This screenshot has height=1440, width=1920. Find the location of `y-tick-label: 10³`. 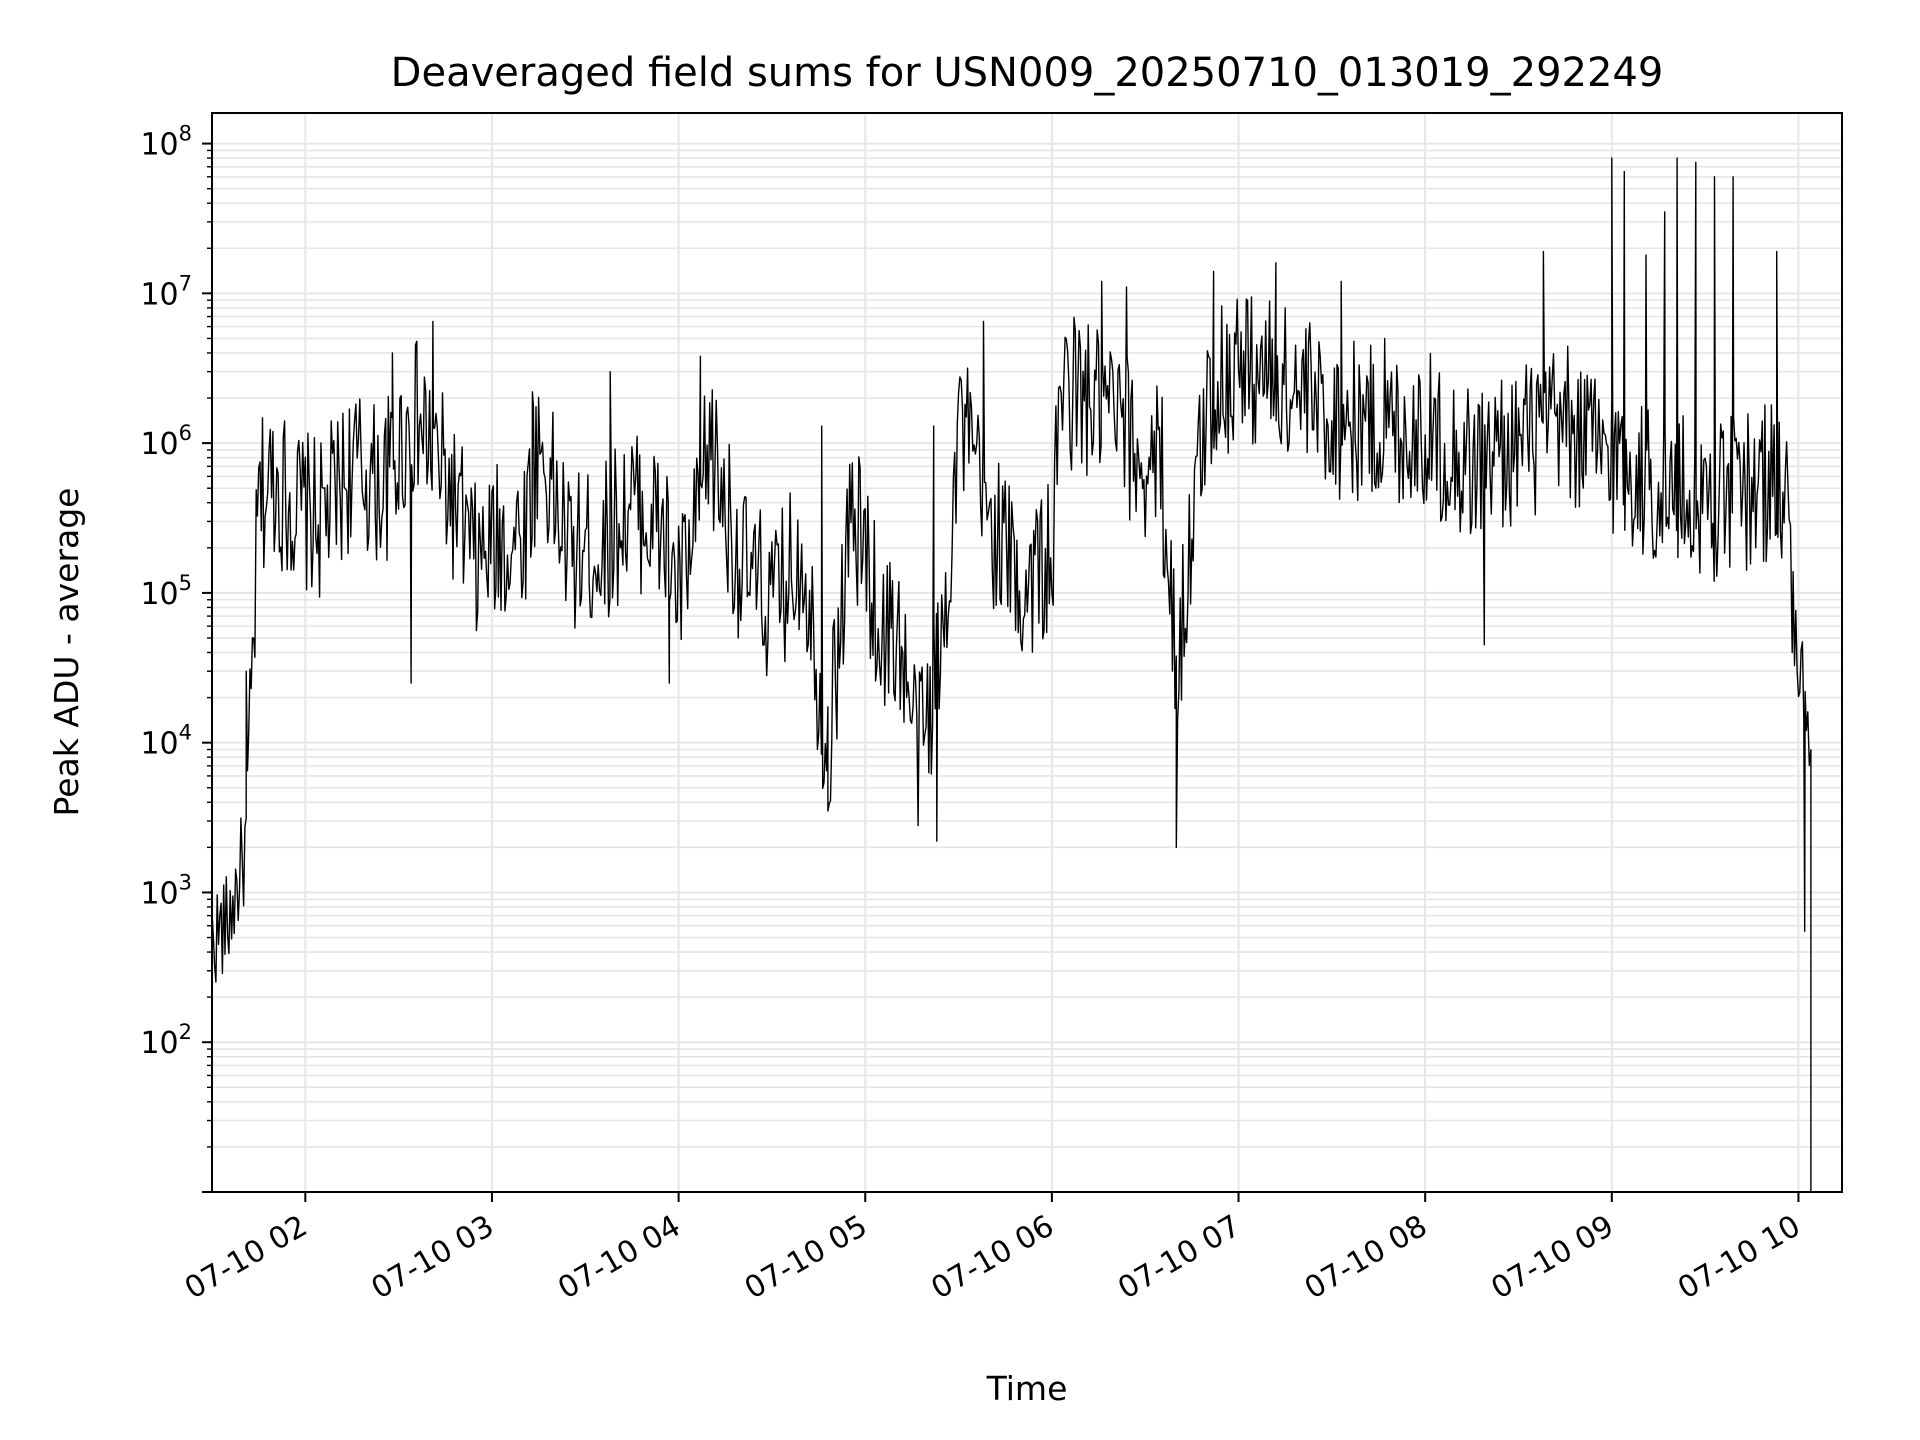

y-tick-label: 10³ is located at coordinates (166, 890).